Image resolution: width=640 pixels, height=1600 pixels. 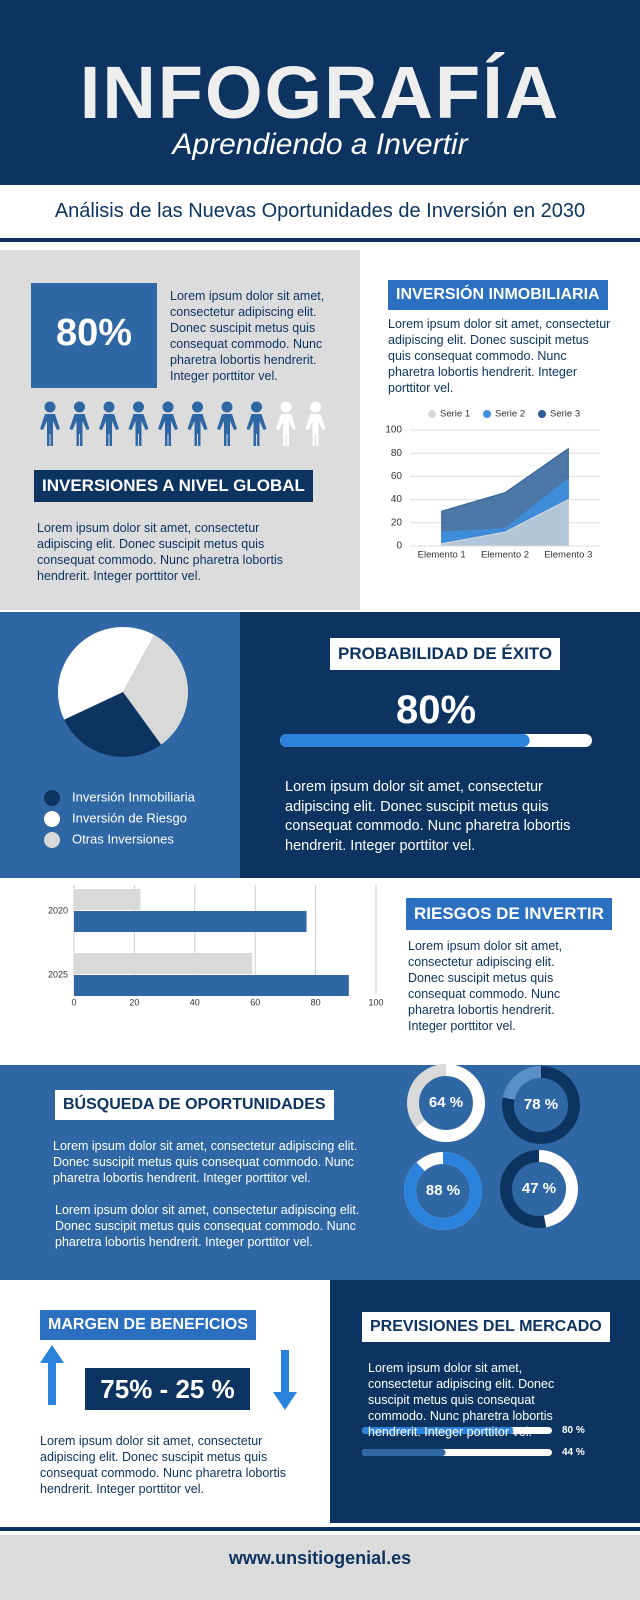 I want to click on section-title: INVERSIONES A NIVEL GLOBAL, so click(x=173, y=486).